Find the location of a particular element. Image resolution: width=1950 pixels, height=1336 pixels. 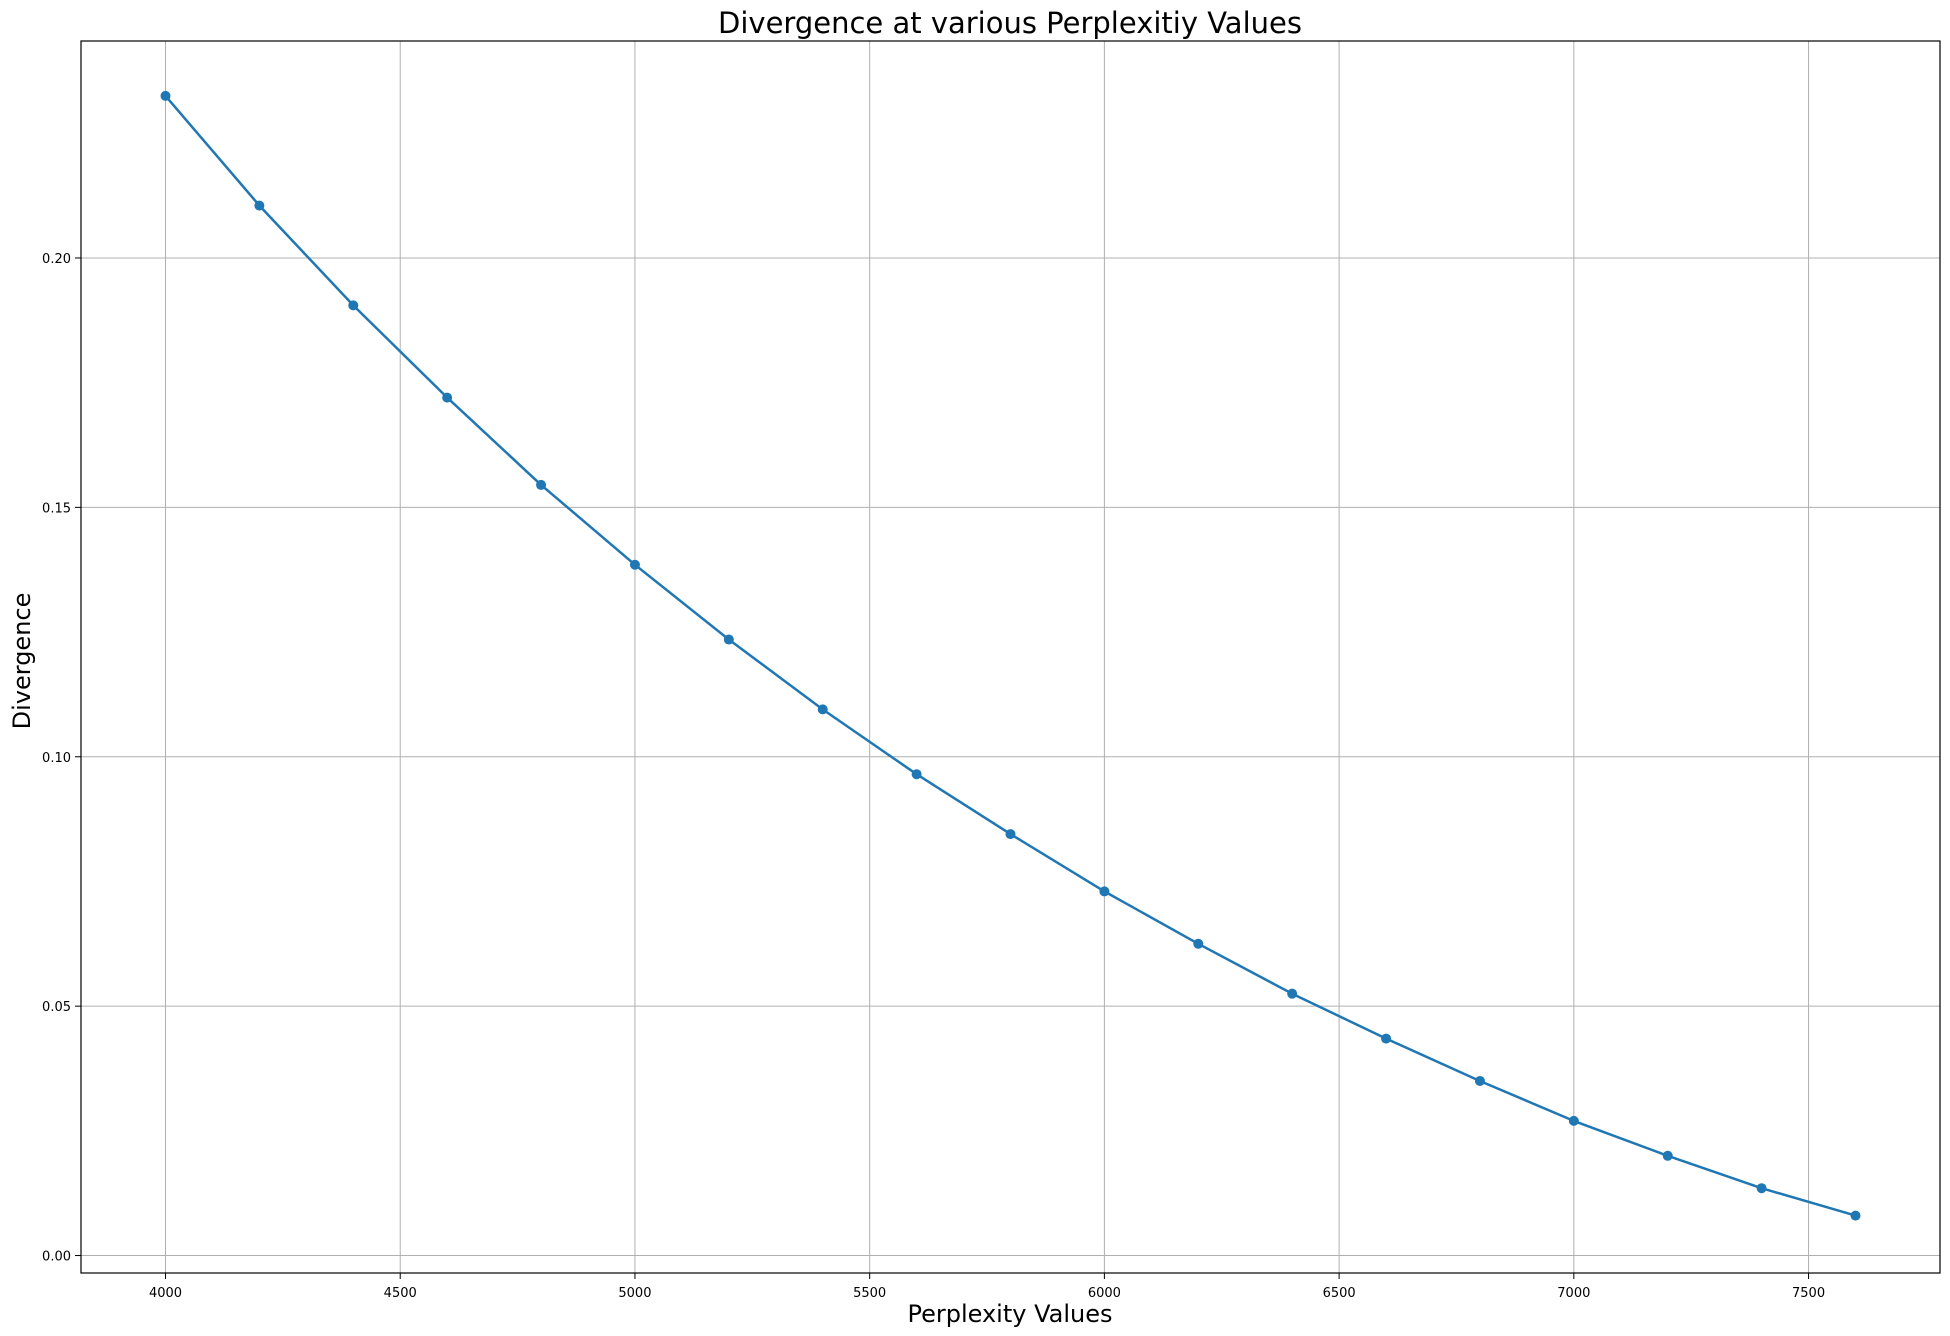

x-tick-label: 7500 is located at coordinates (1808, 1293).